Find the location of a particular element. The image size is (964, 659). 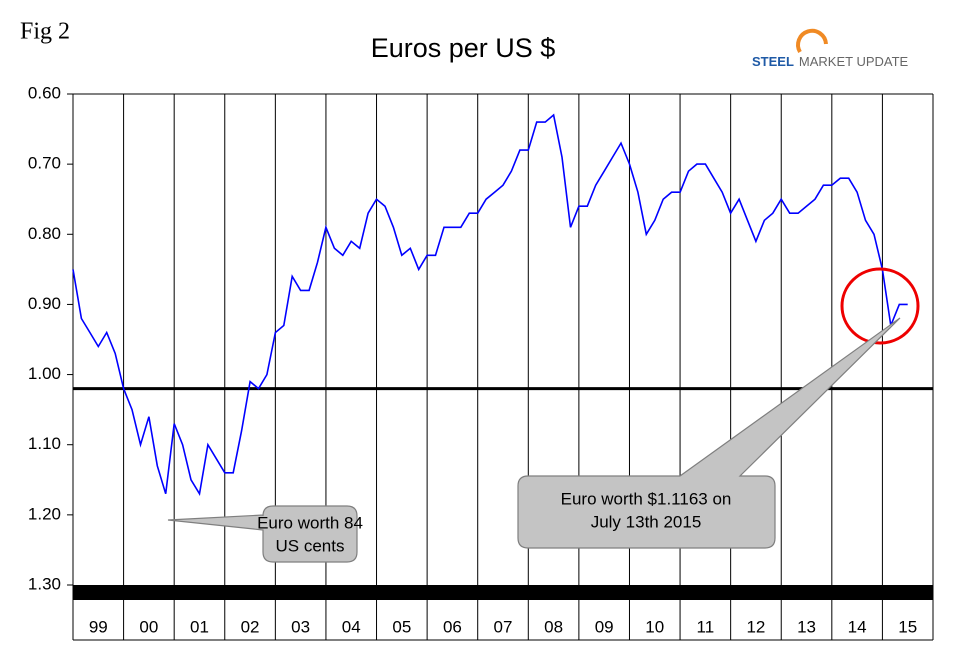

x-tick-label: 13 is located at coordinates (806, 626).